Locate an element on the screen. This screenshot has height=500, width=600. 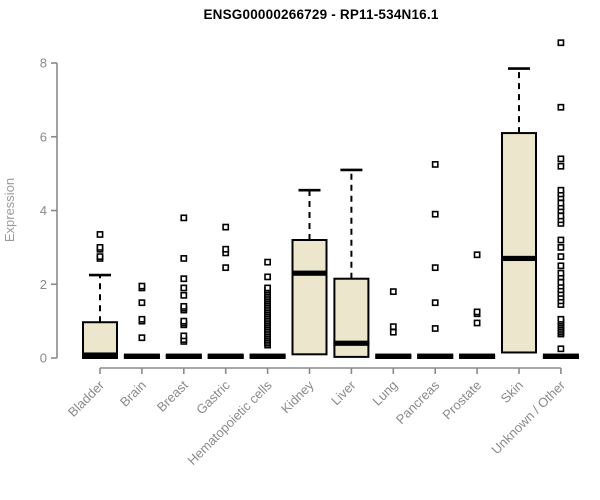
box-hematopoietic-cells is located at coordinates (267, 309).